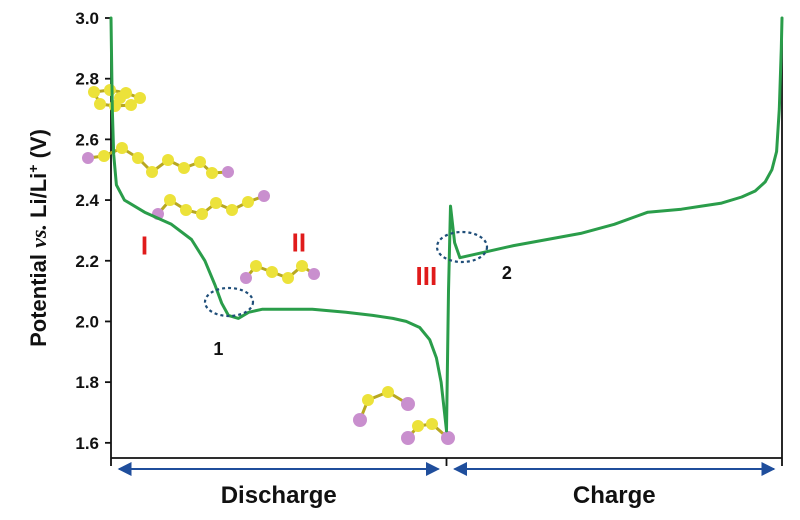  Describe the element at coordinates (427, 276) in the screenshot. I see `region-label-2: III` at that location.